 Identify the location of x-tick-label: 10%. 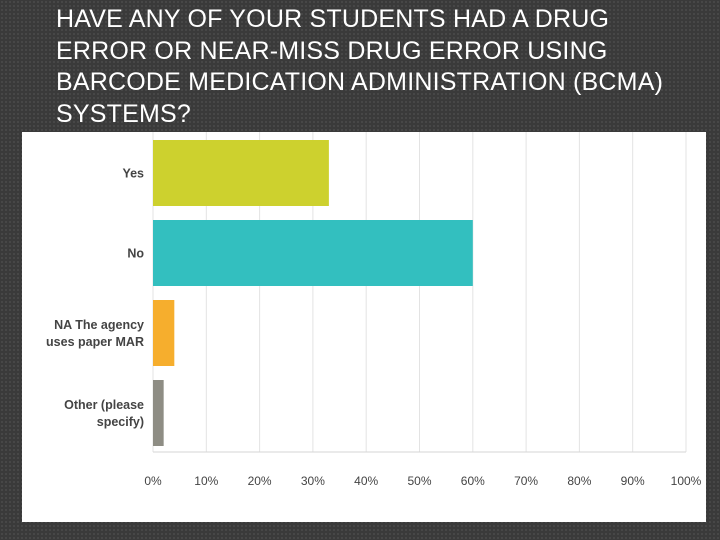
(206, 481).